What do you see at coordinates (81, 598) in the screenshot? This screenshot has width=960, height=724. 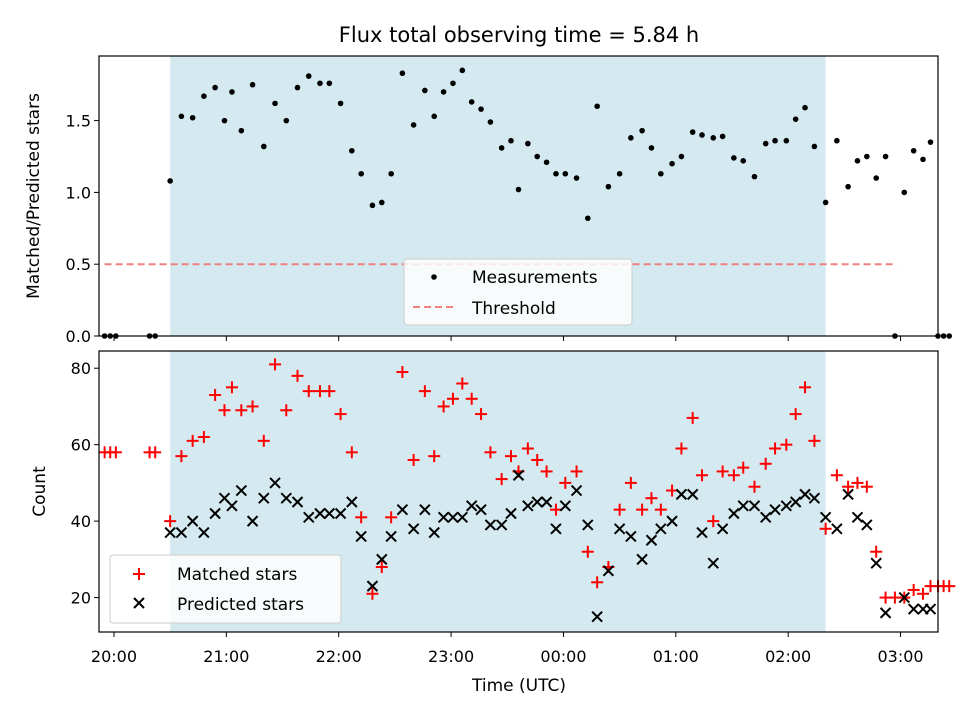 I see `y-tick-label: 20` at bounding box center [81, 598].